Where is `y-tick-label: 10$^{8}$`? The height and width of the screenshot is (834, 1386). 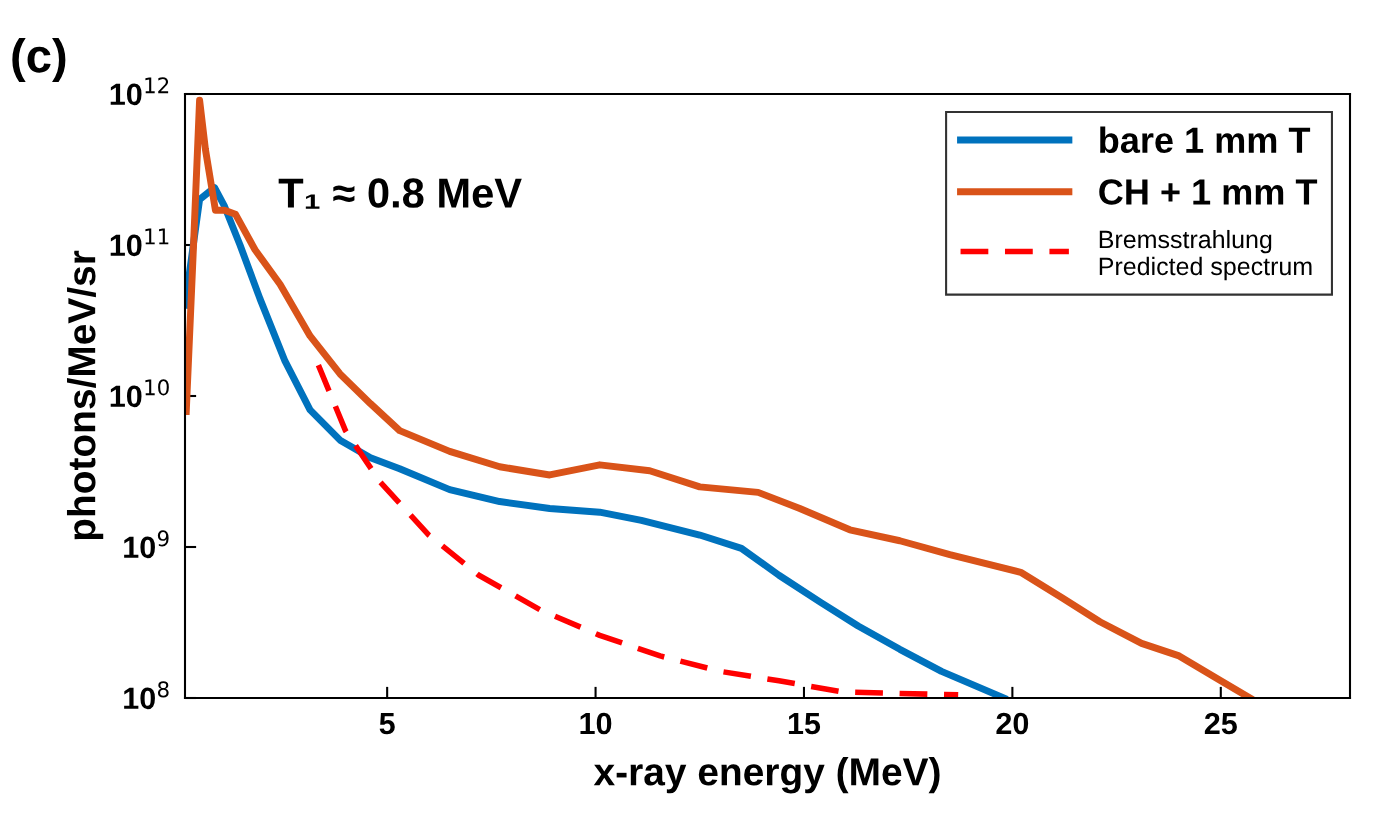
y-tick-label: 10$^{8}$ is located at coordinates (146, 695).